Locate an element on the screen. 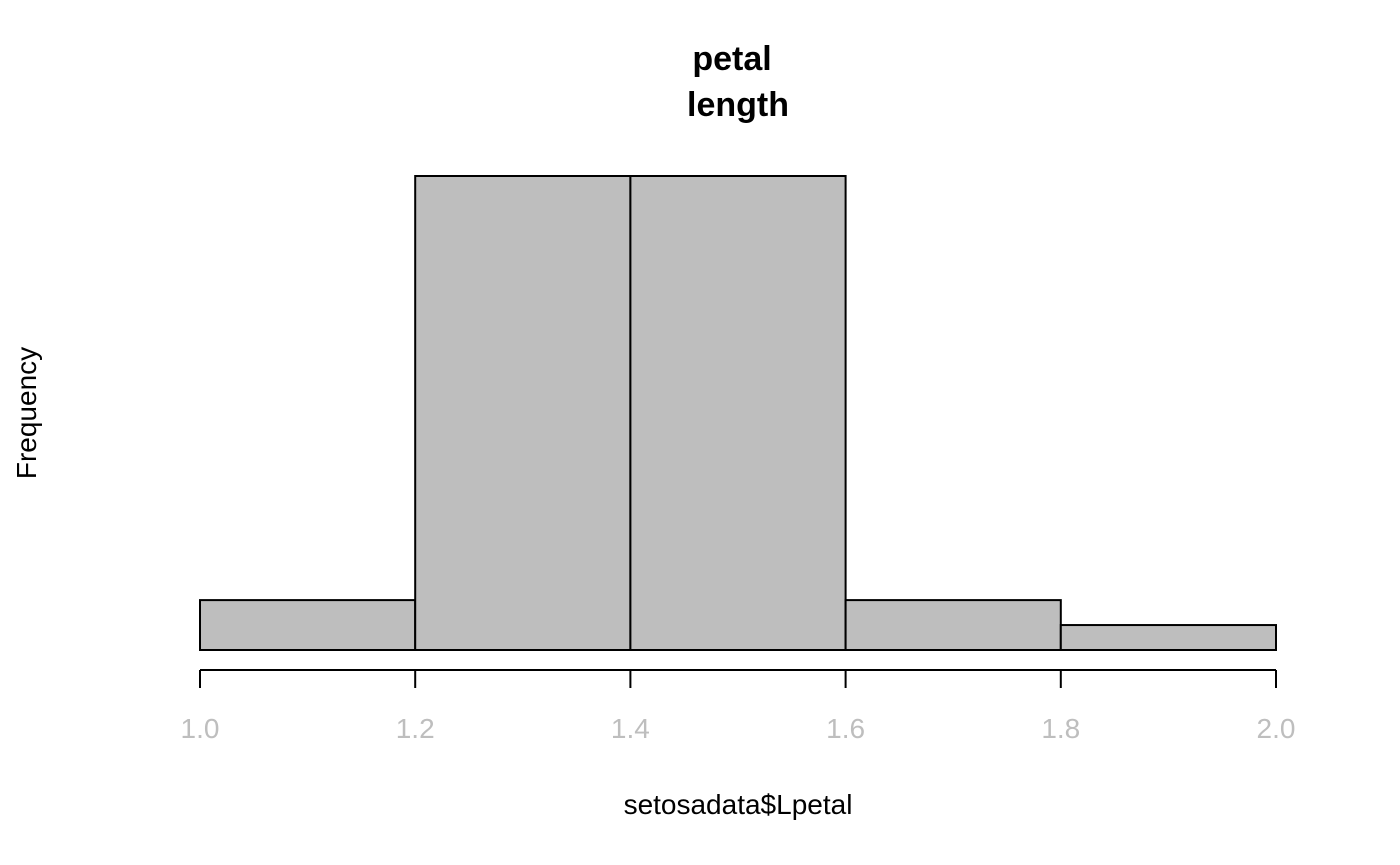 Image resolution: width=1400 pixels, height=865 pixels. x-tick-label-5: 2.0 is located at coordinates (1276, 728).